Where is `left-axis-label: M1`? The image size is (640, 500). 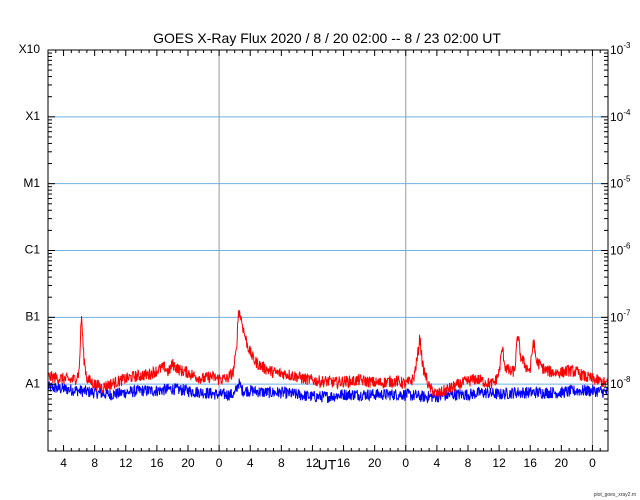
left-axis-label: M1 is located at coordinates (31, 183).